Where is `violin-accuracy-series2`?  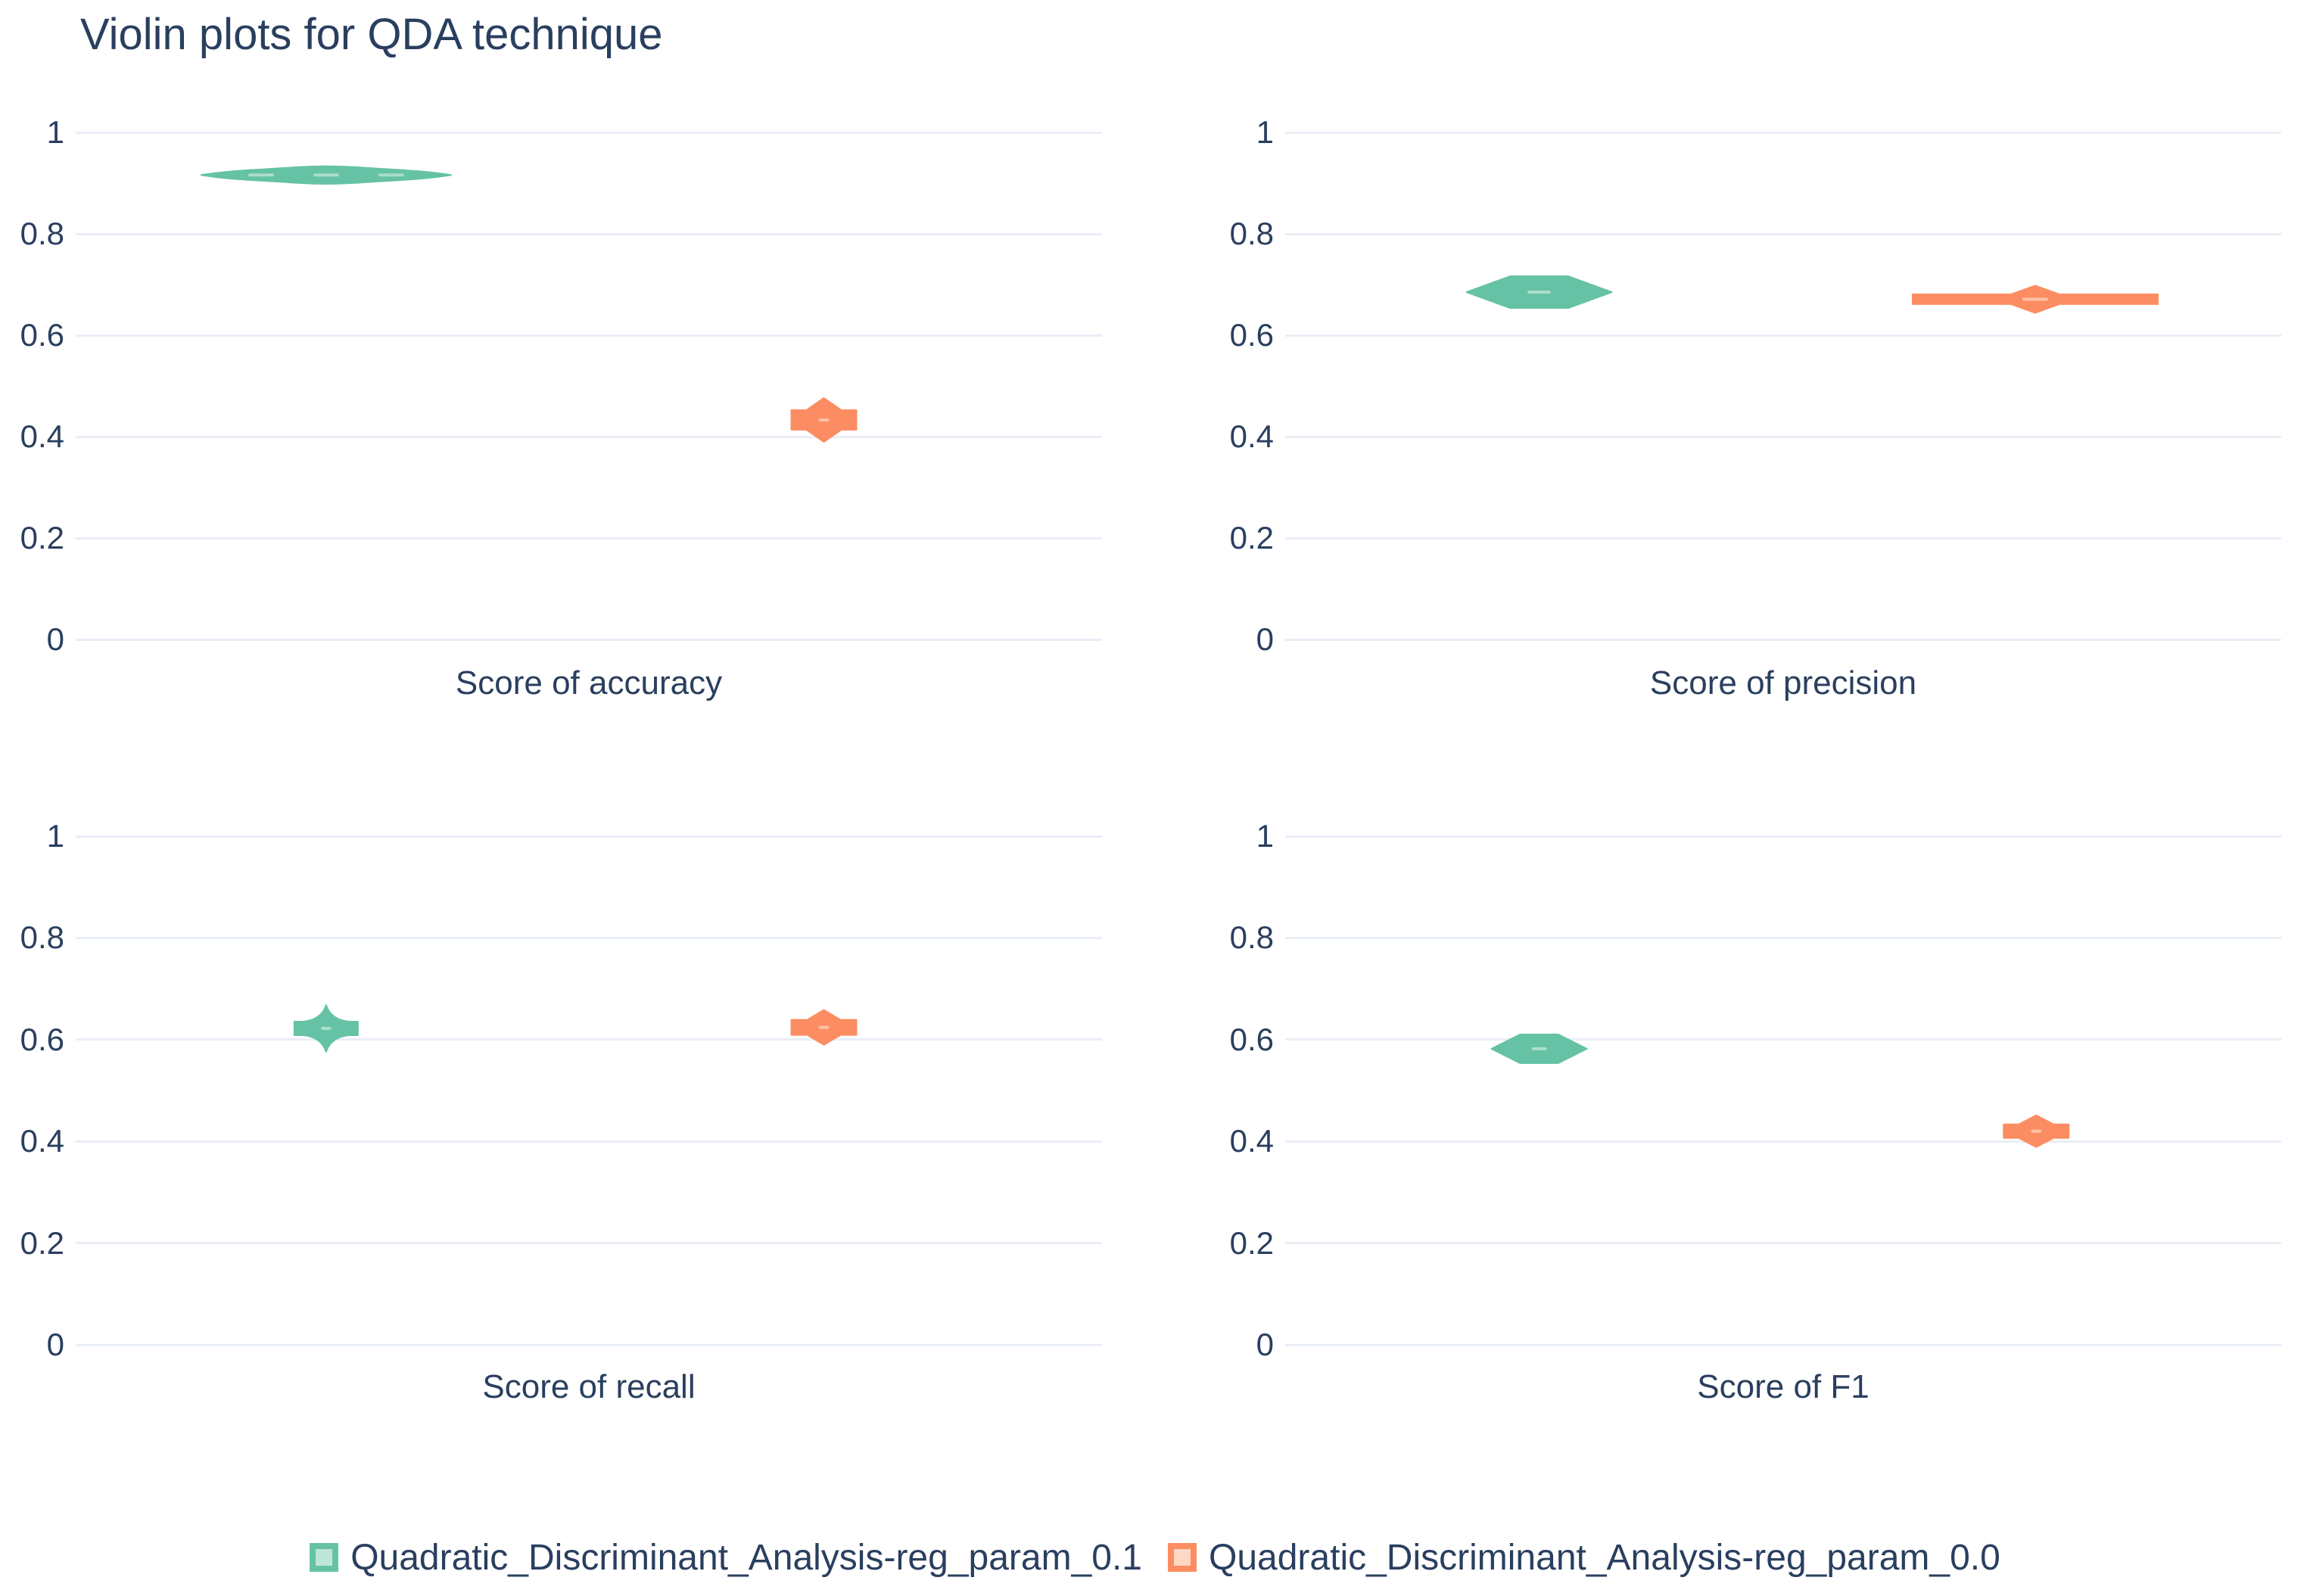 violin-accuracy-series2 is located at coordinates (824, 420).